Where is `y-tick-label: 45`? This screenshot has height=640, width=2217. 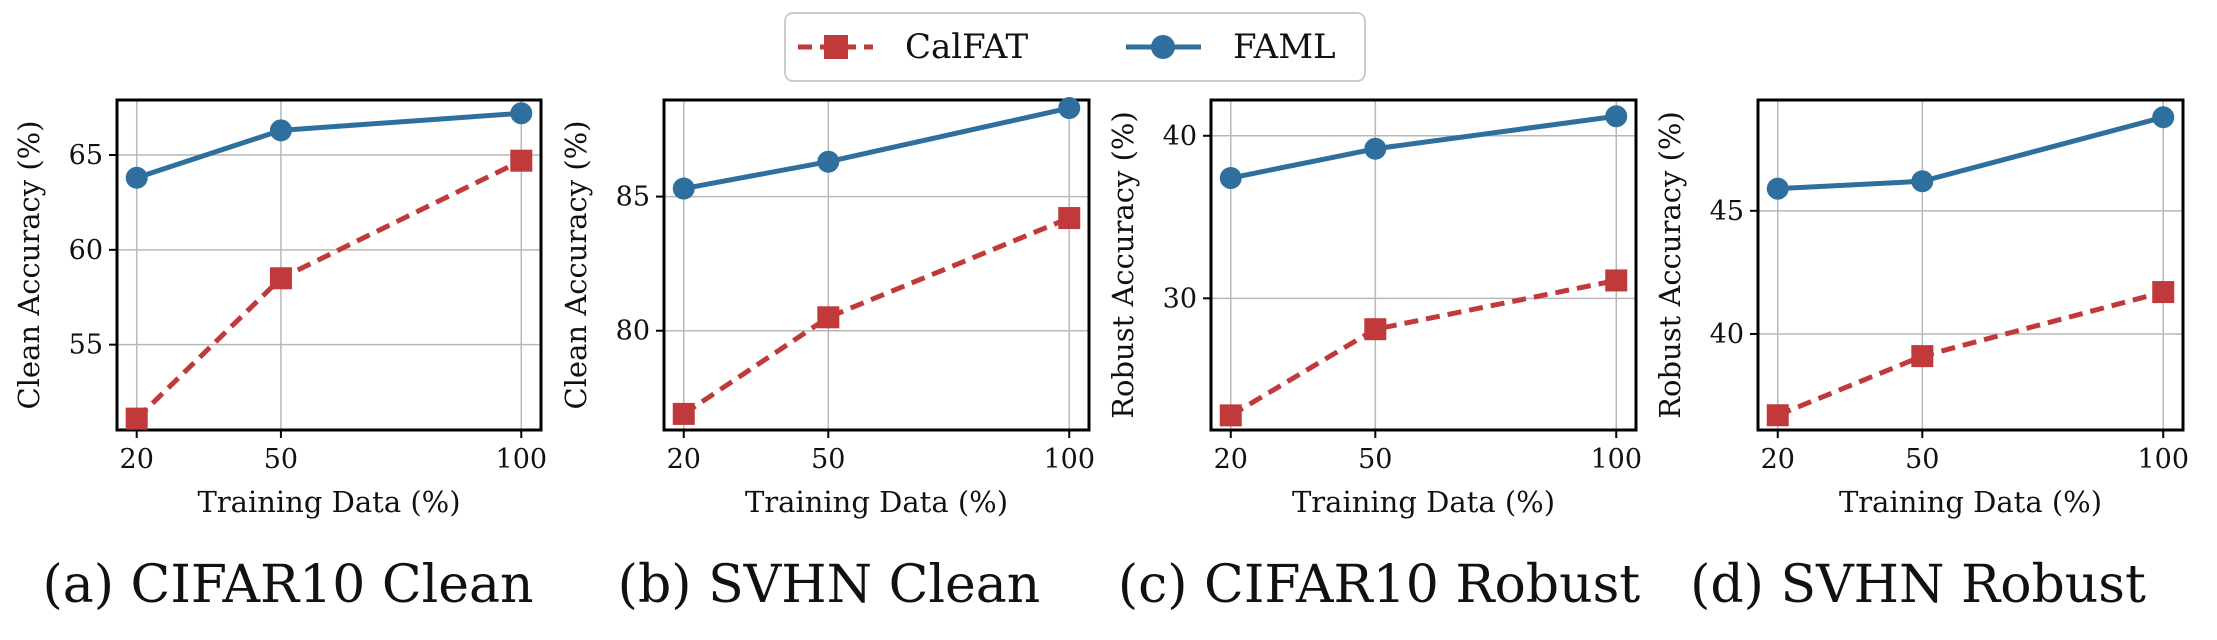
y-tick-label: 45 is located at coordinates (1727, 211).